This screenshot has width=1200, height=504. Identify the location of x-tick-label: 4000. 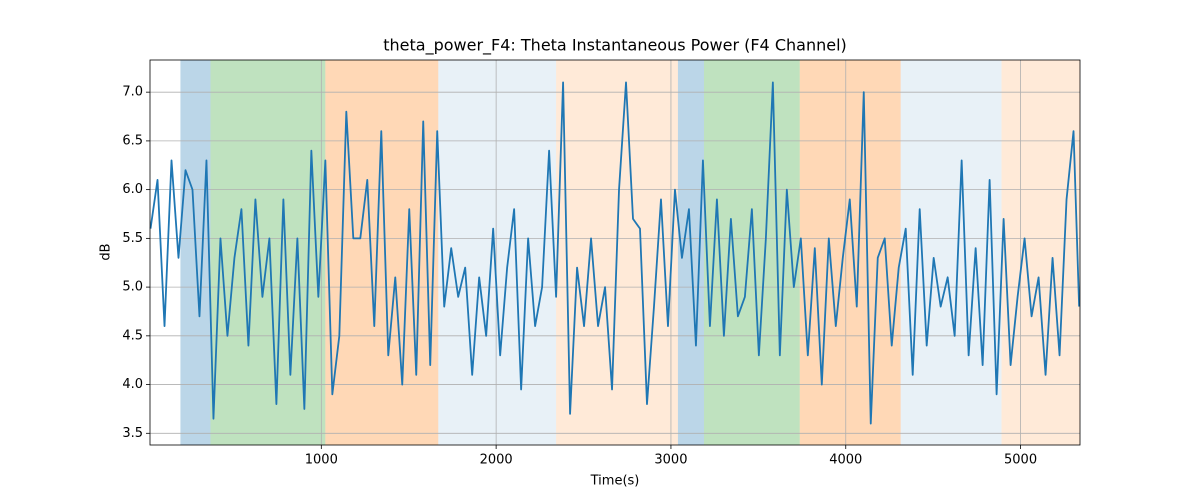
(845, 460).